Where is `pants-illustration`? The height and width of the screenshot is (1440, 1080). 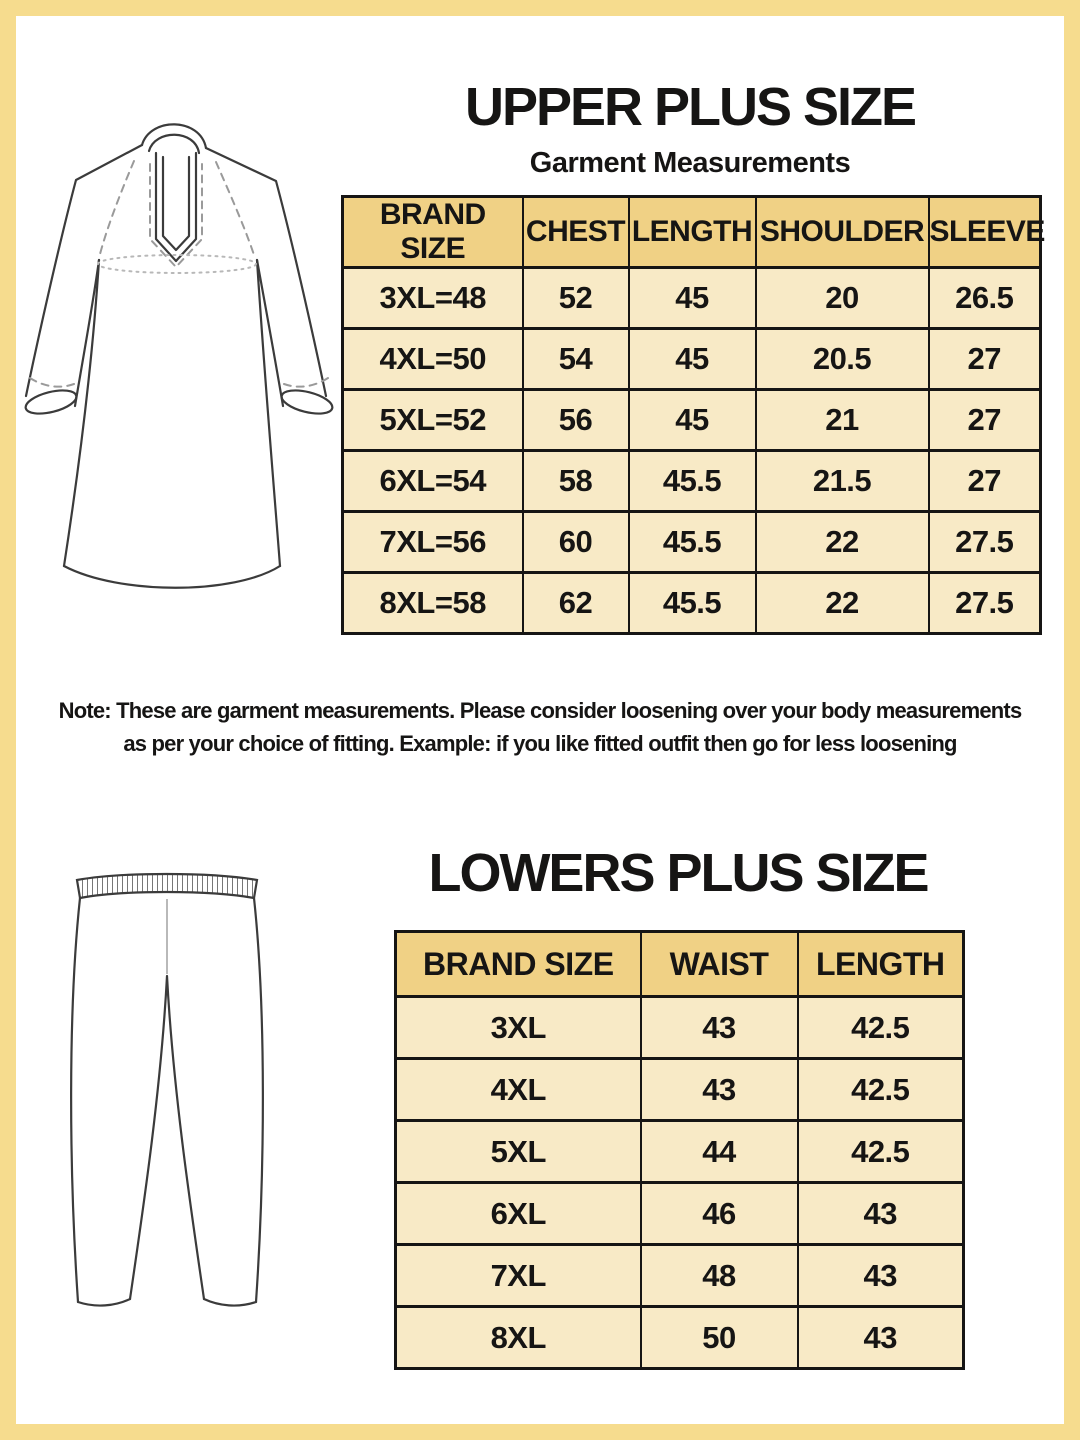
pants-illustration is located at coordinates (167, 1089).